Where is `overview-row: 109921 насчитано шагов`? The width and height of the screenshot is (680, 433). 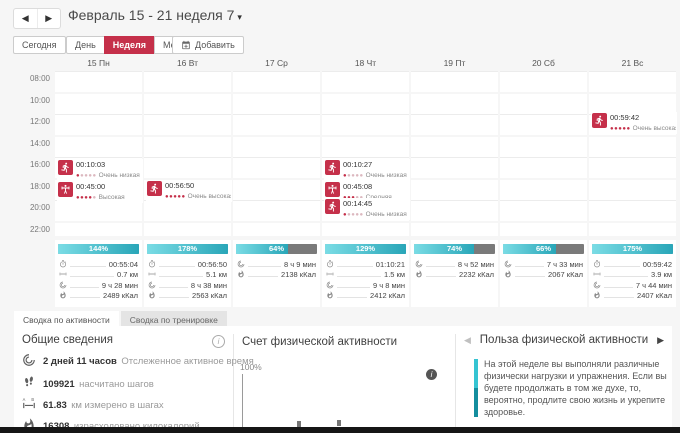 overview-row: 109921 насчитано шагов is located at coordinates (88, 383).